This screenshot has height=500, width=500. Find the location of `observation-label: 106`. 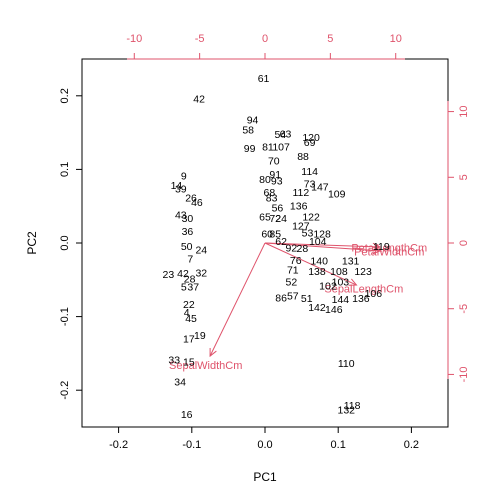

observation-label: 106 is located at coordinates (374, 294).